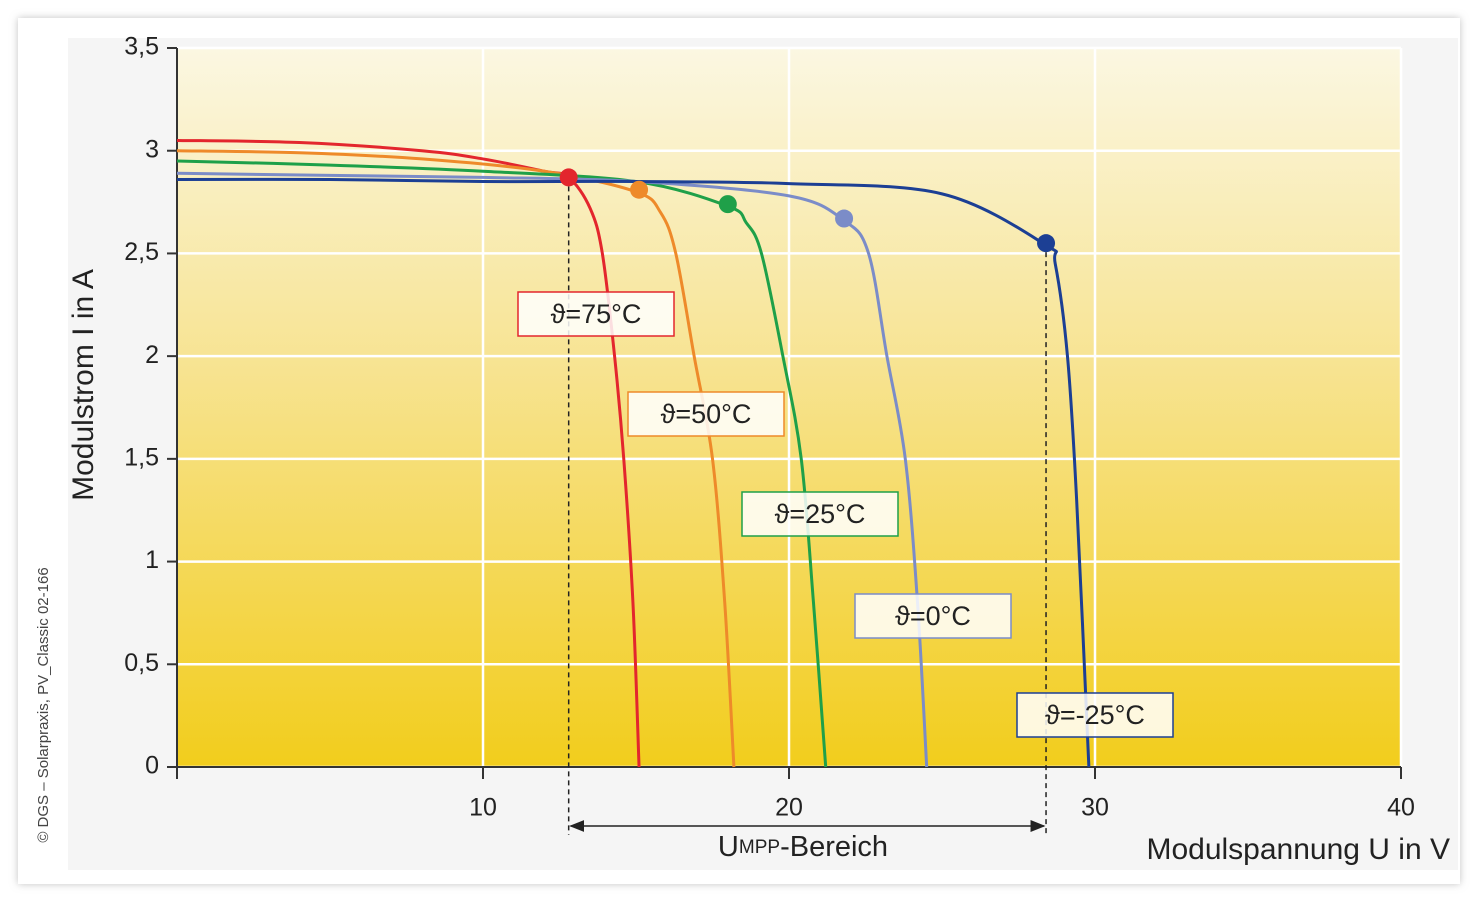  What do you see at coordinates (152, 560) in the screenshot?
I see `y-tick-label: 1` at bounding box center [152, 560].